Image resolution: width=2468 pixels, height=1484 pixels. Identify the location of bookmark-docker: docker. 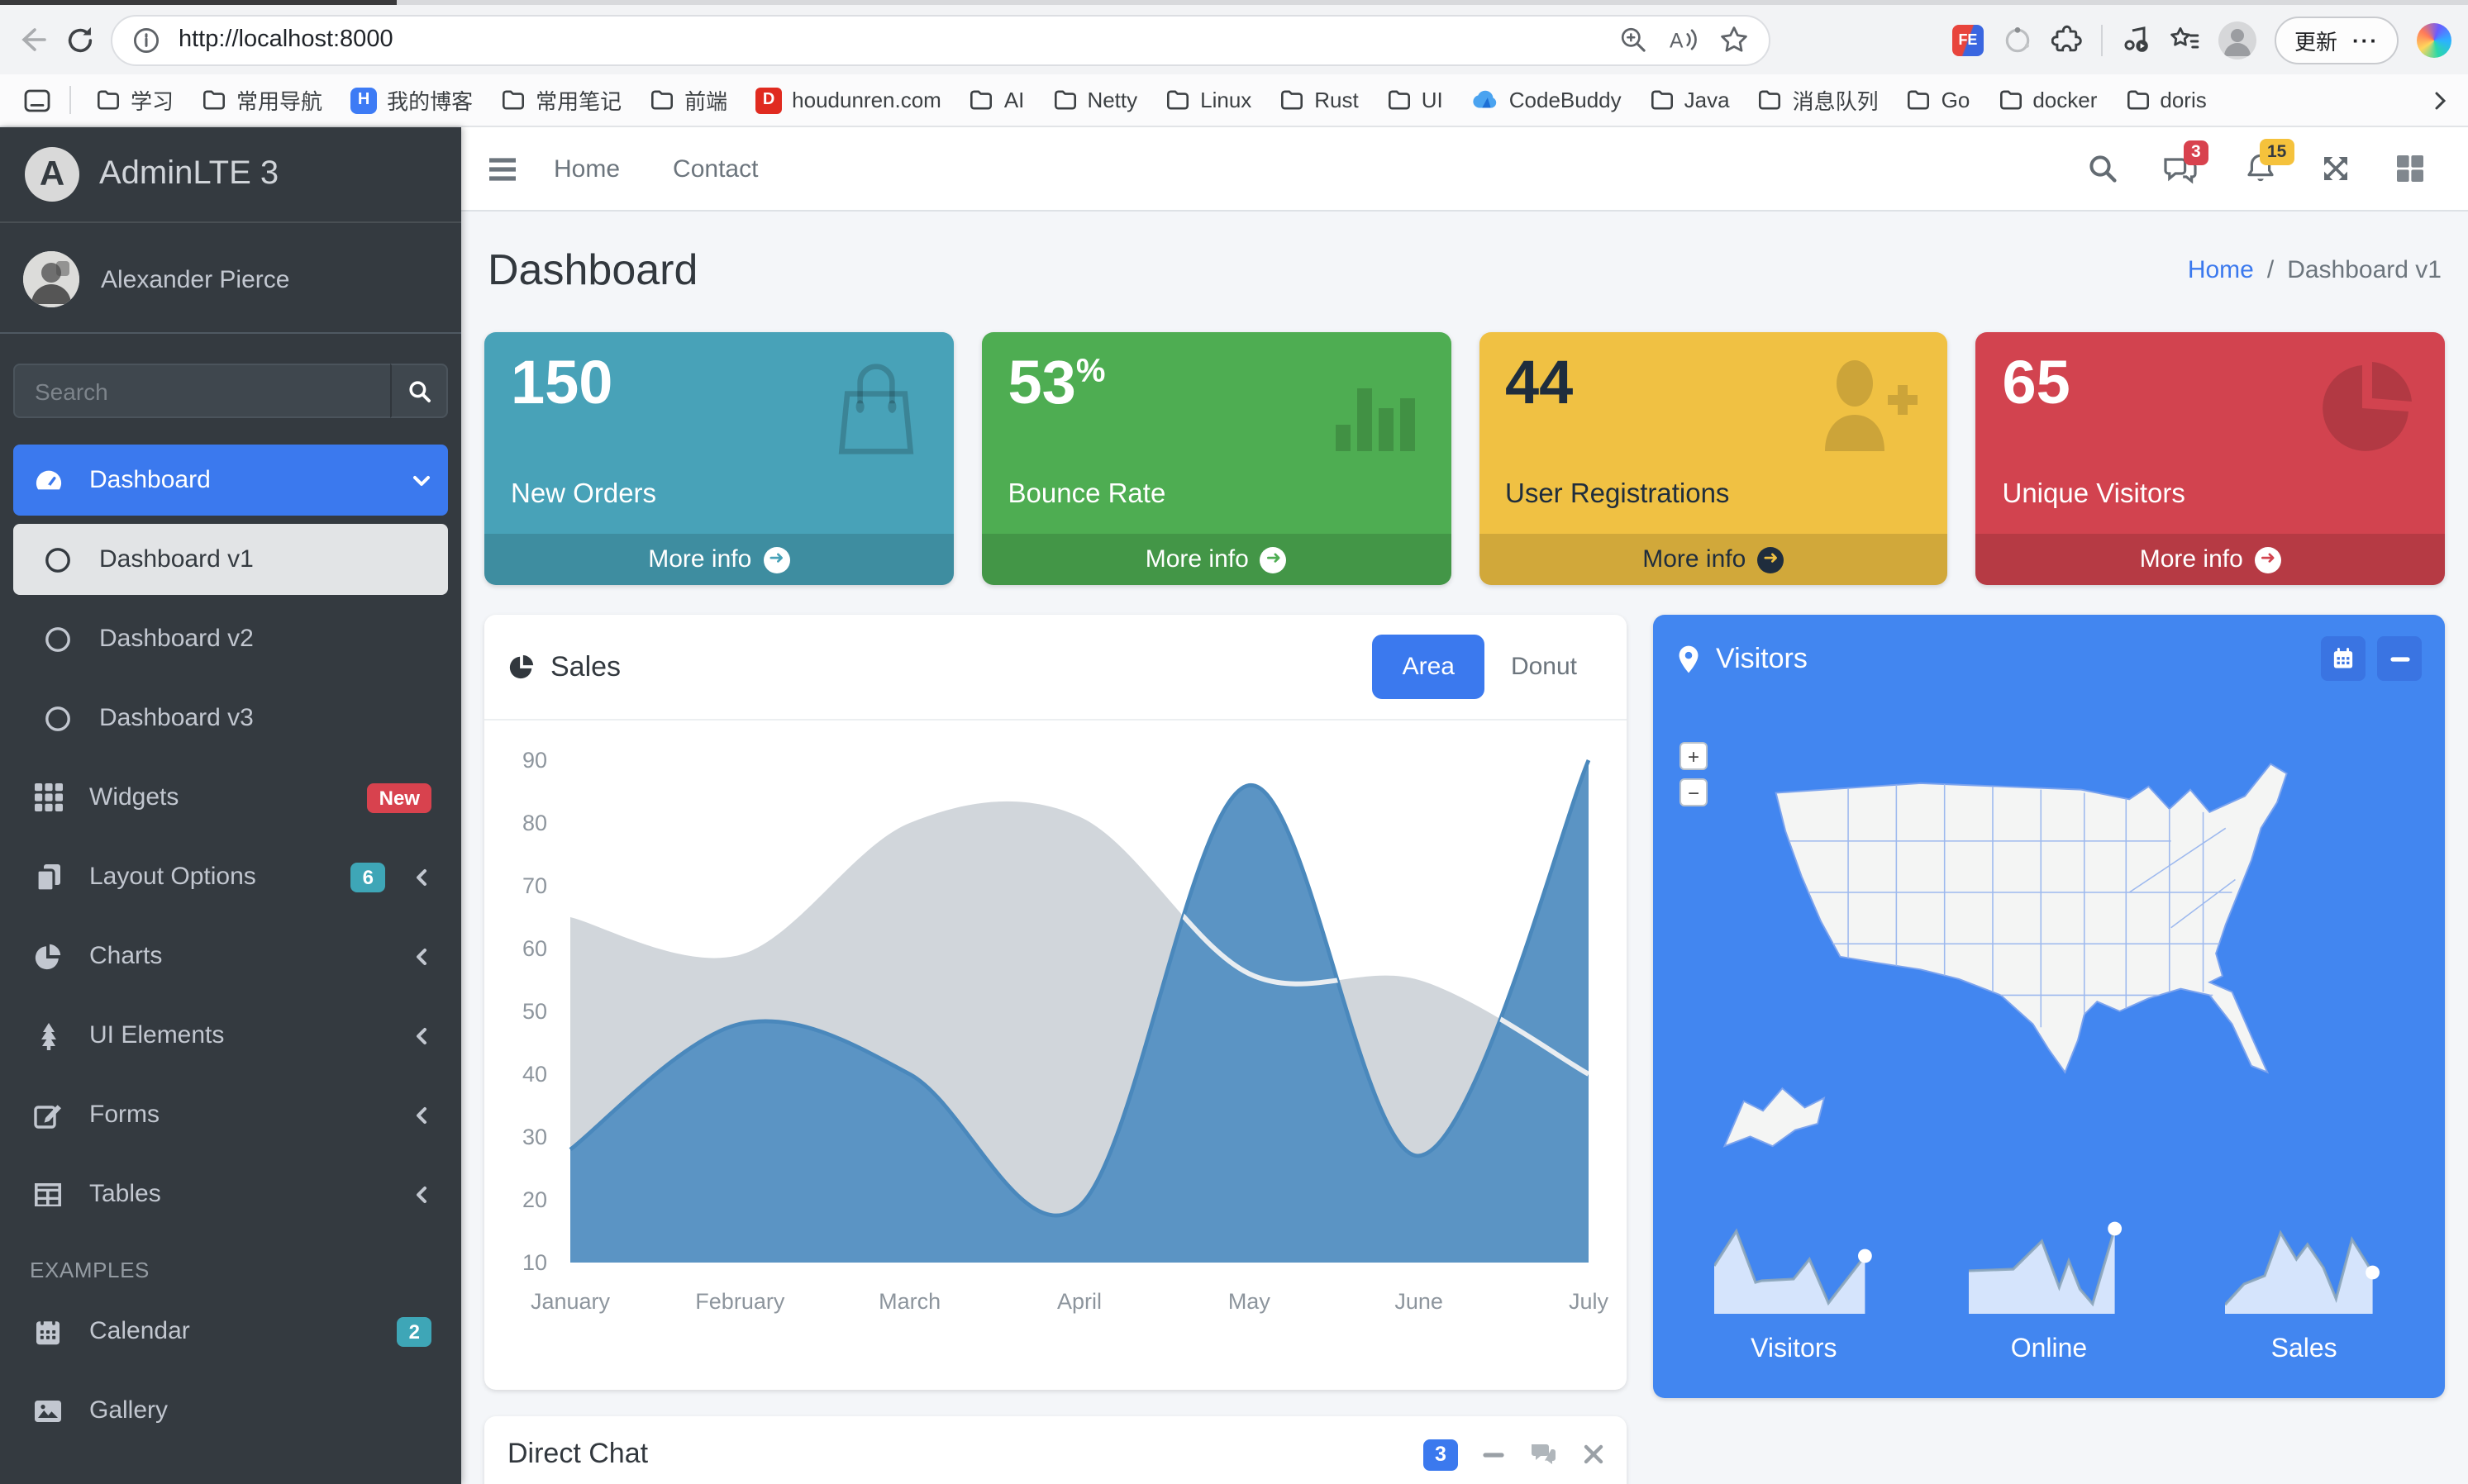
(2047, 100).